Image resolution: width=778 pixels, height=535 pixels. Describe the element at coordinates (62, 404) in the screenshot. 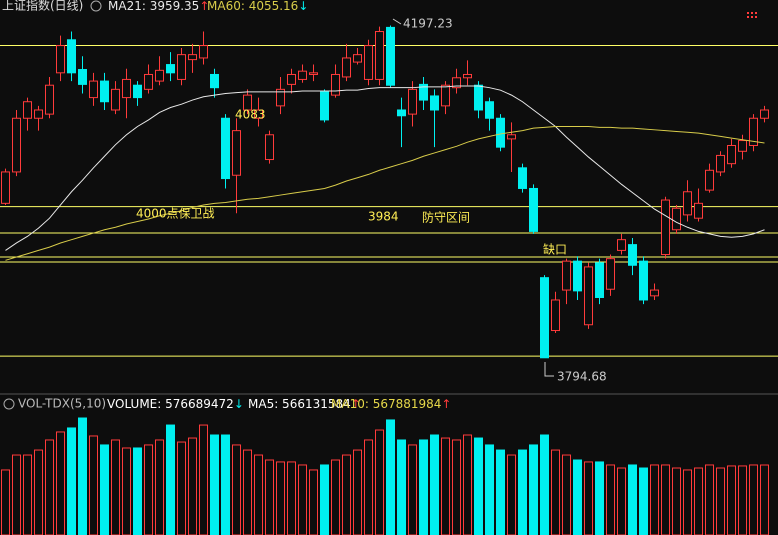

I see `volume-title: VOL-TDX(5,10)` at that location.